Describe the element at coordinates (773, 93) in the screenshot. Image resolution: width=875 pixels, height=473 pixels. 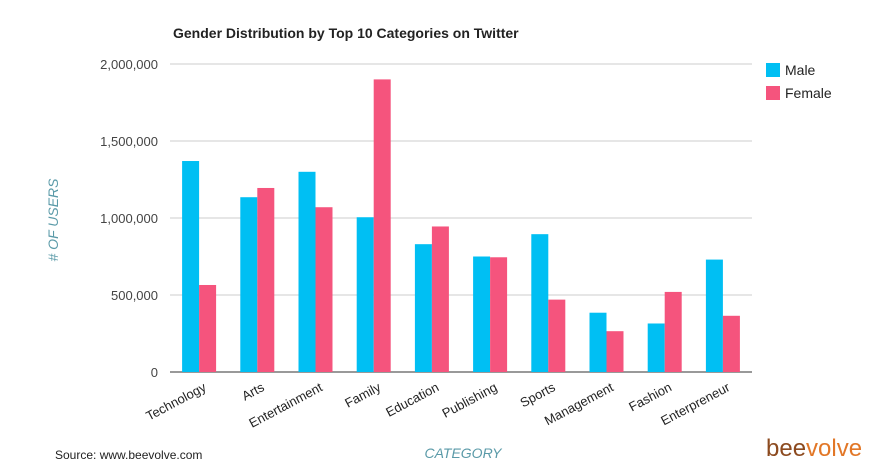
I see `legend-swatch-female` at that location.